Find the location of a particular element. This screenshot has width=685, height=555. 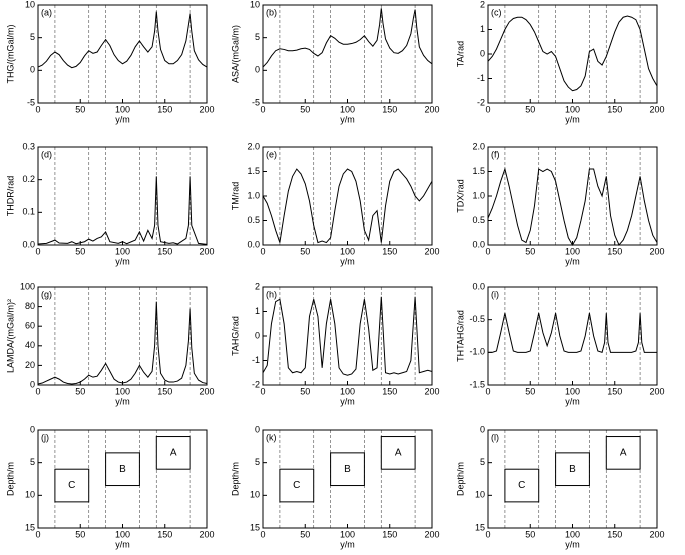

y-tick-label: 1.5 is located at coordinates (478, 171).